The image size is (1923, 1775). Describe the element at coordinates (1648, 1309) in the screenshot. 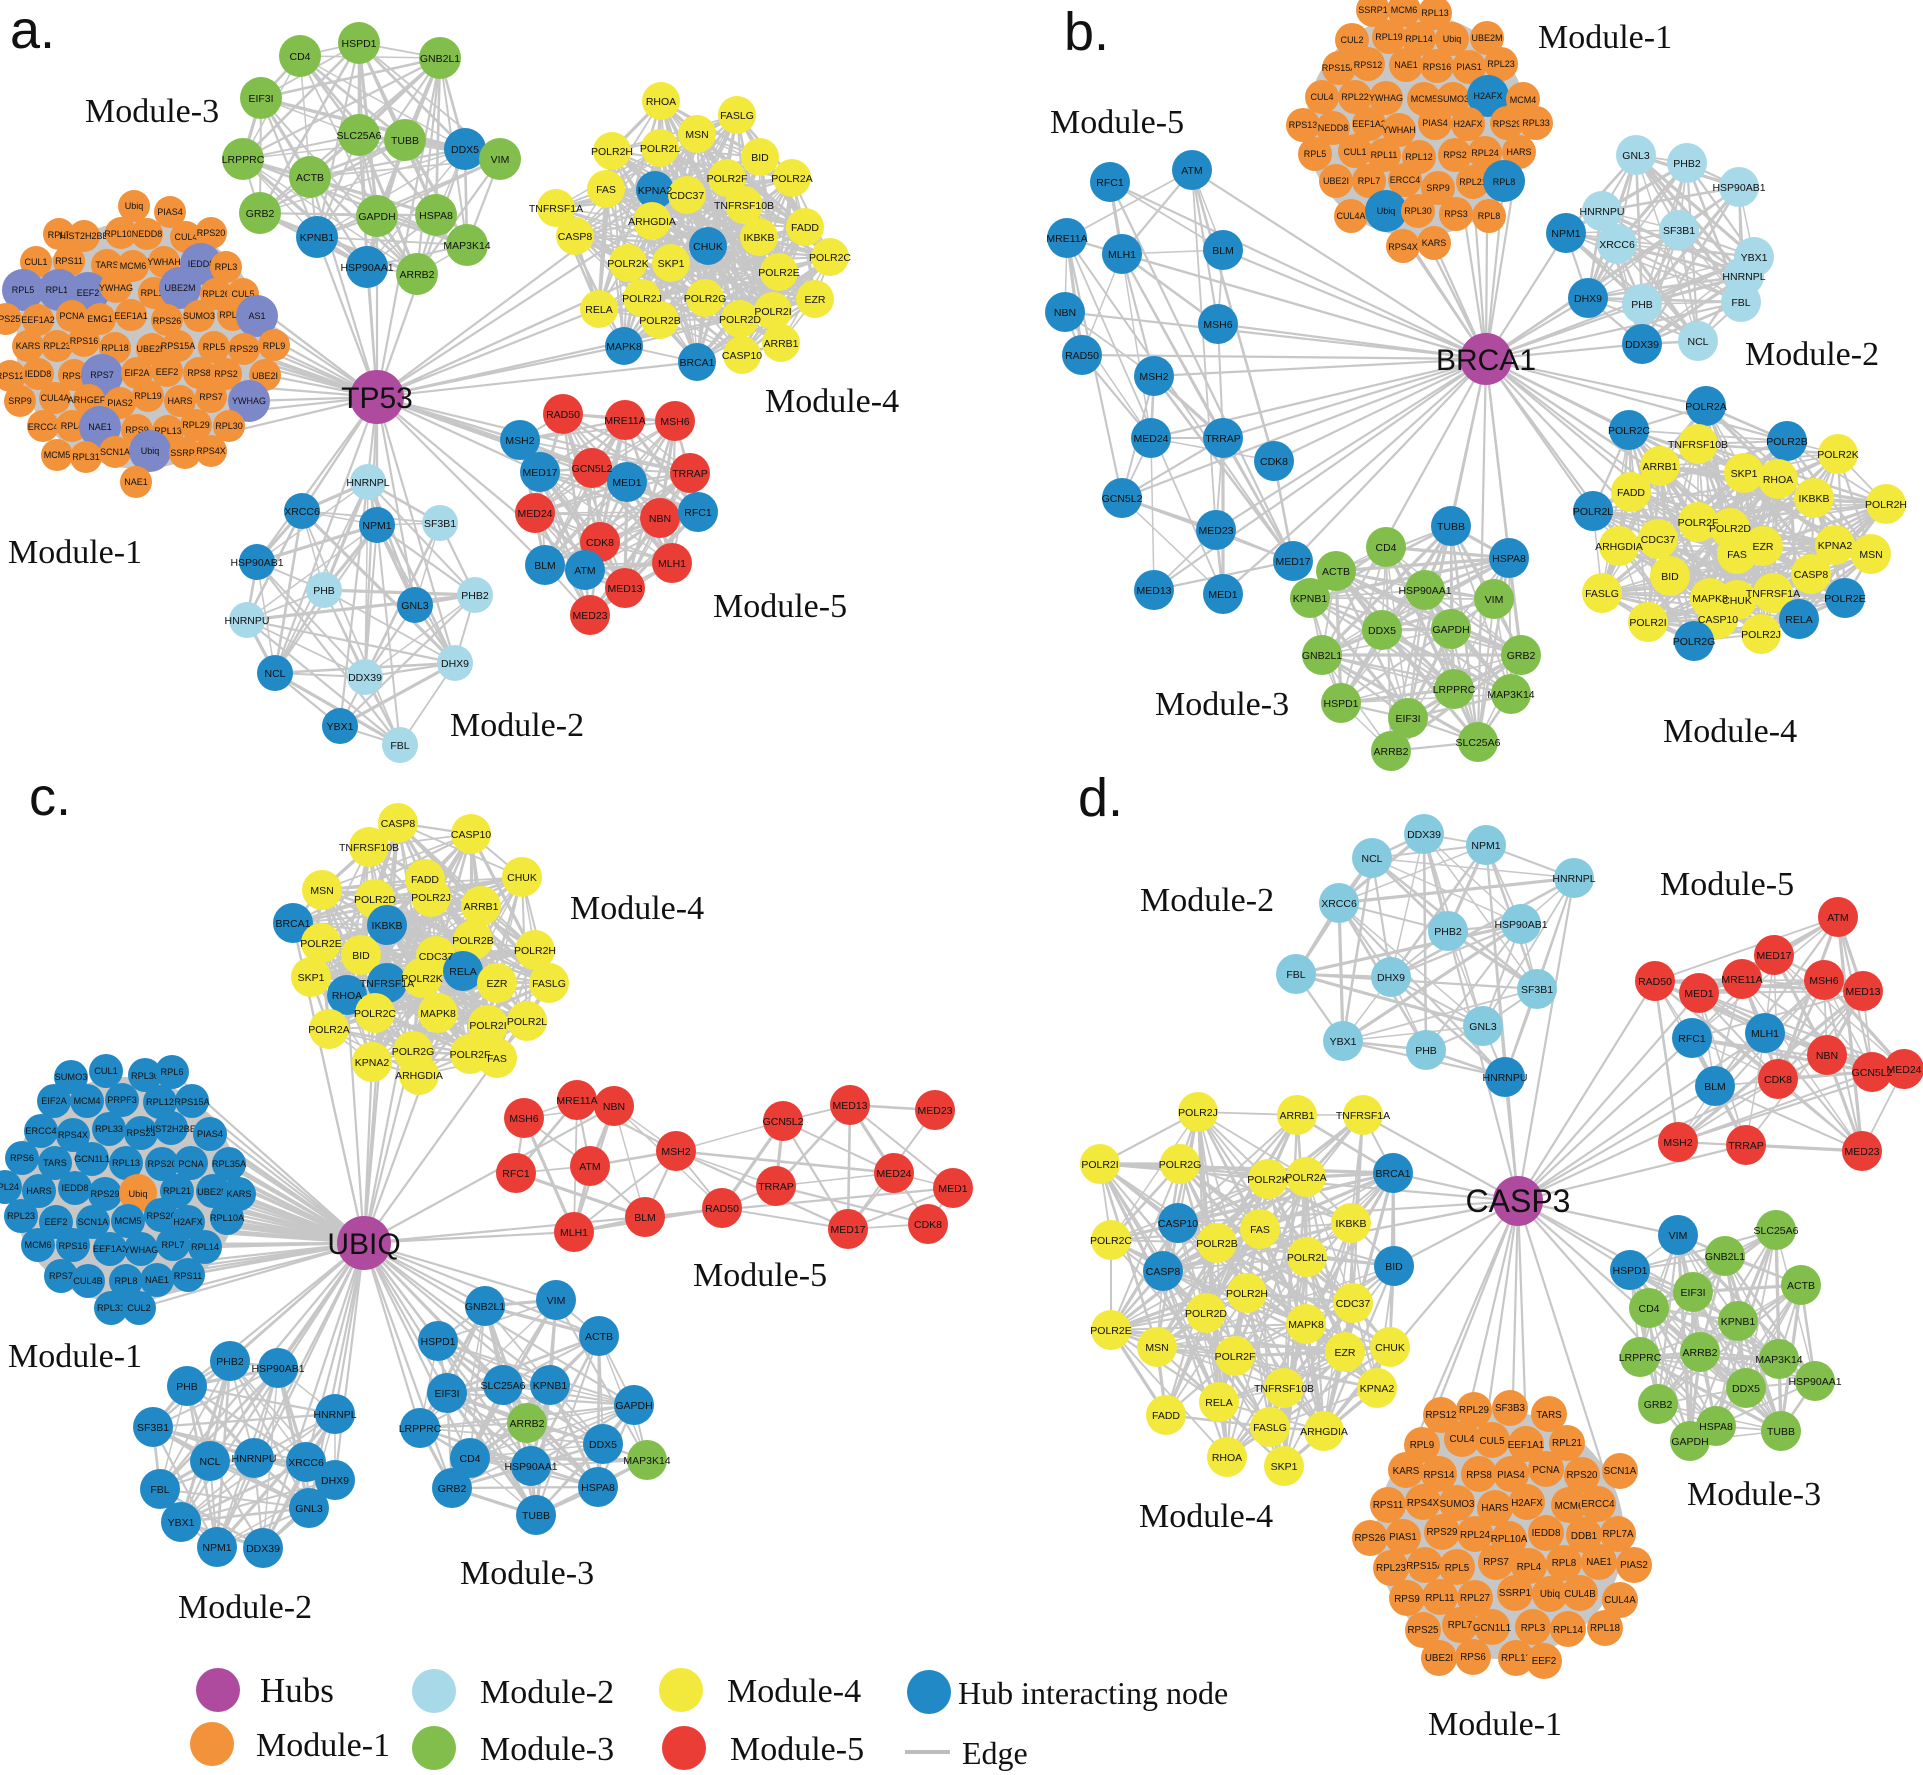

I see `svg-text: CD4` at that location.